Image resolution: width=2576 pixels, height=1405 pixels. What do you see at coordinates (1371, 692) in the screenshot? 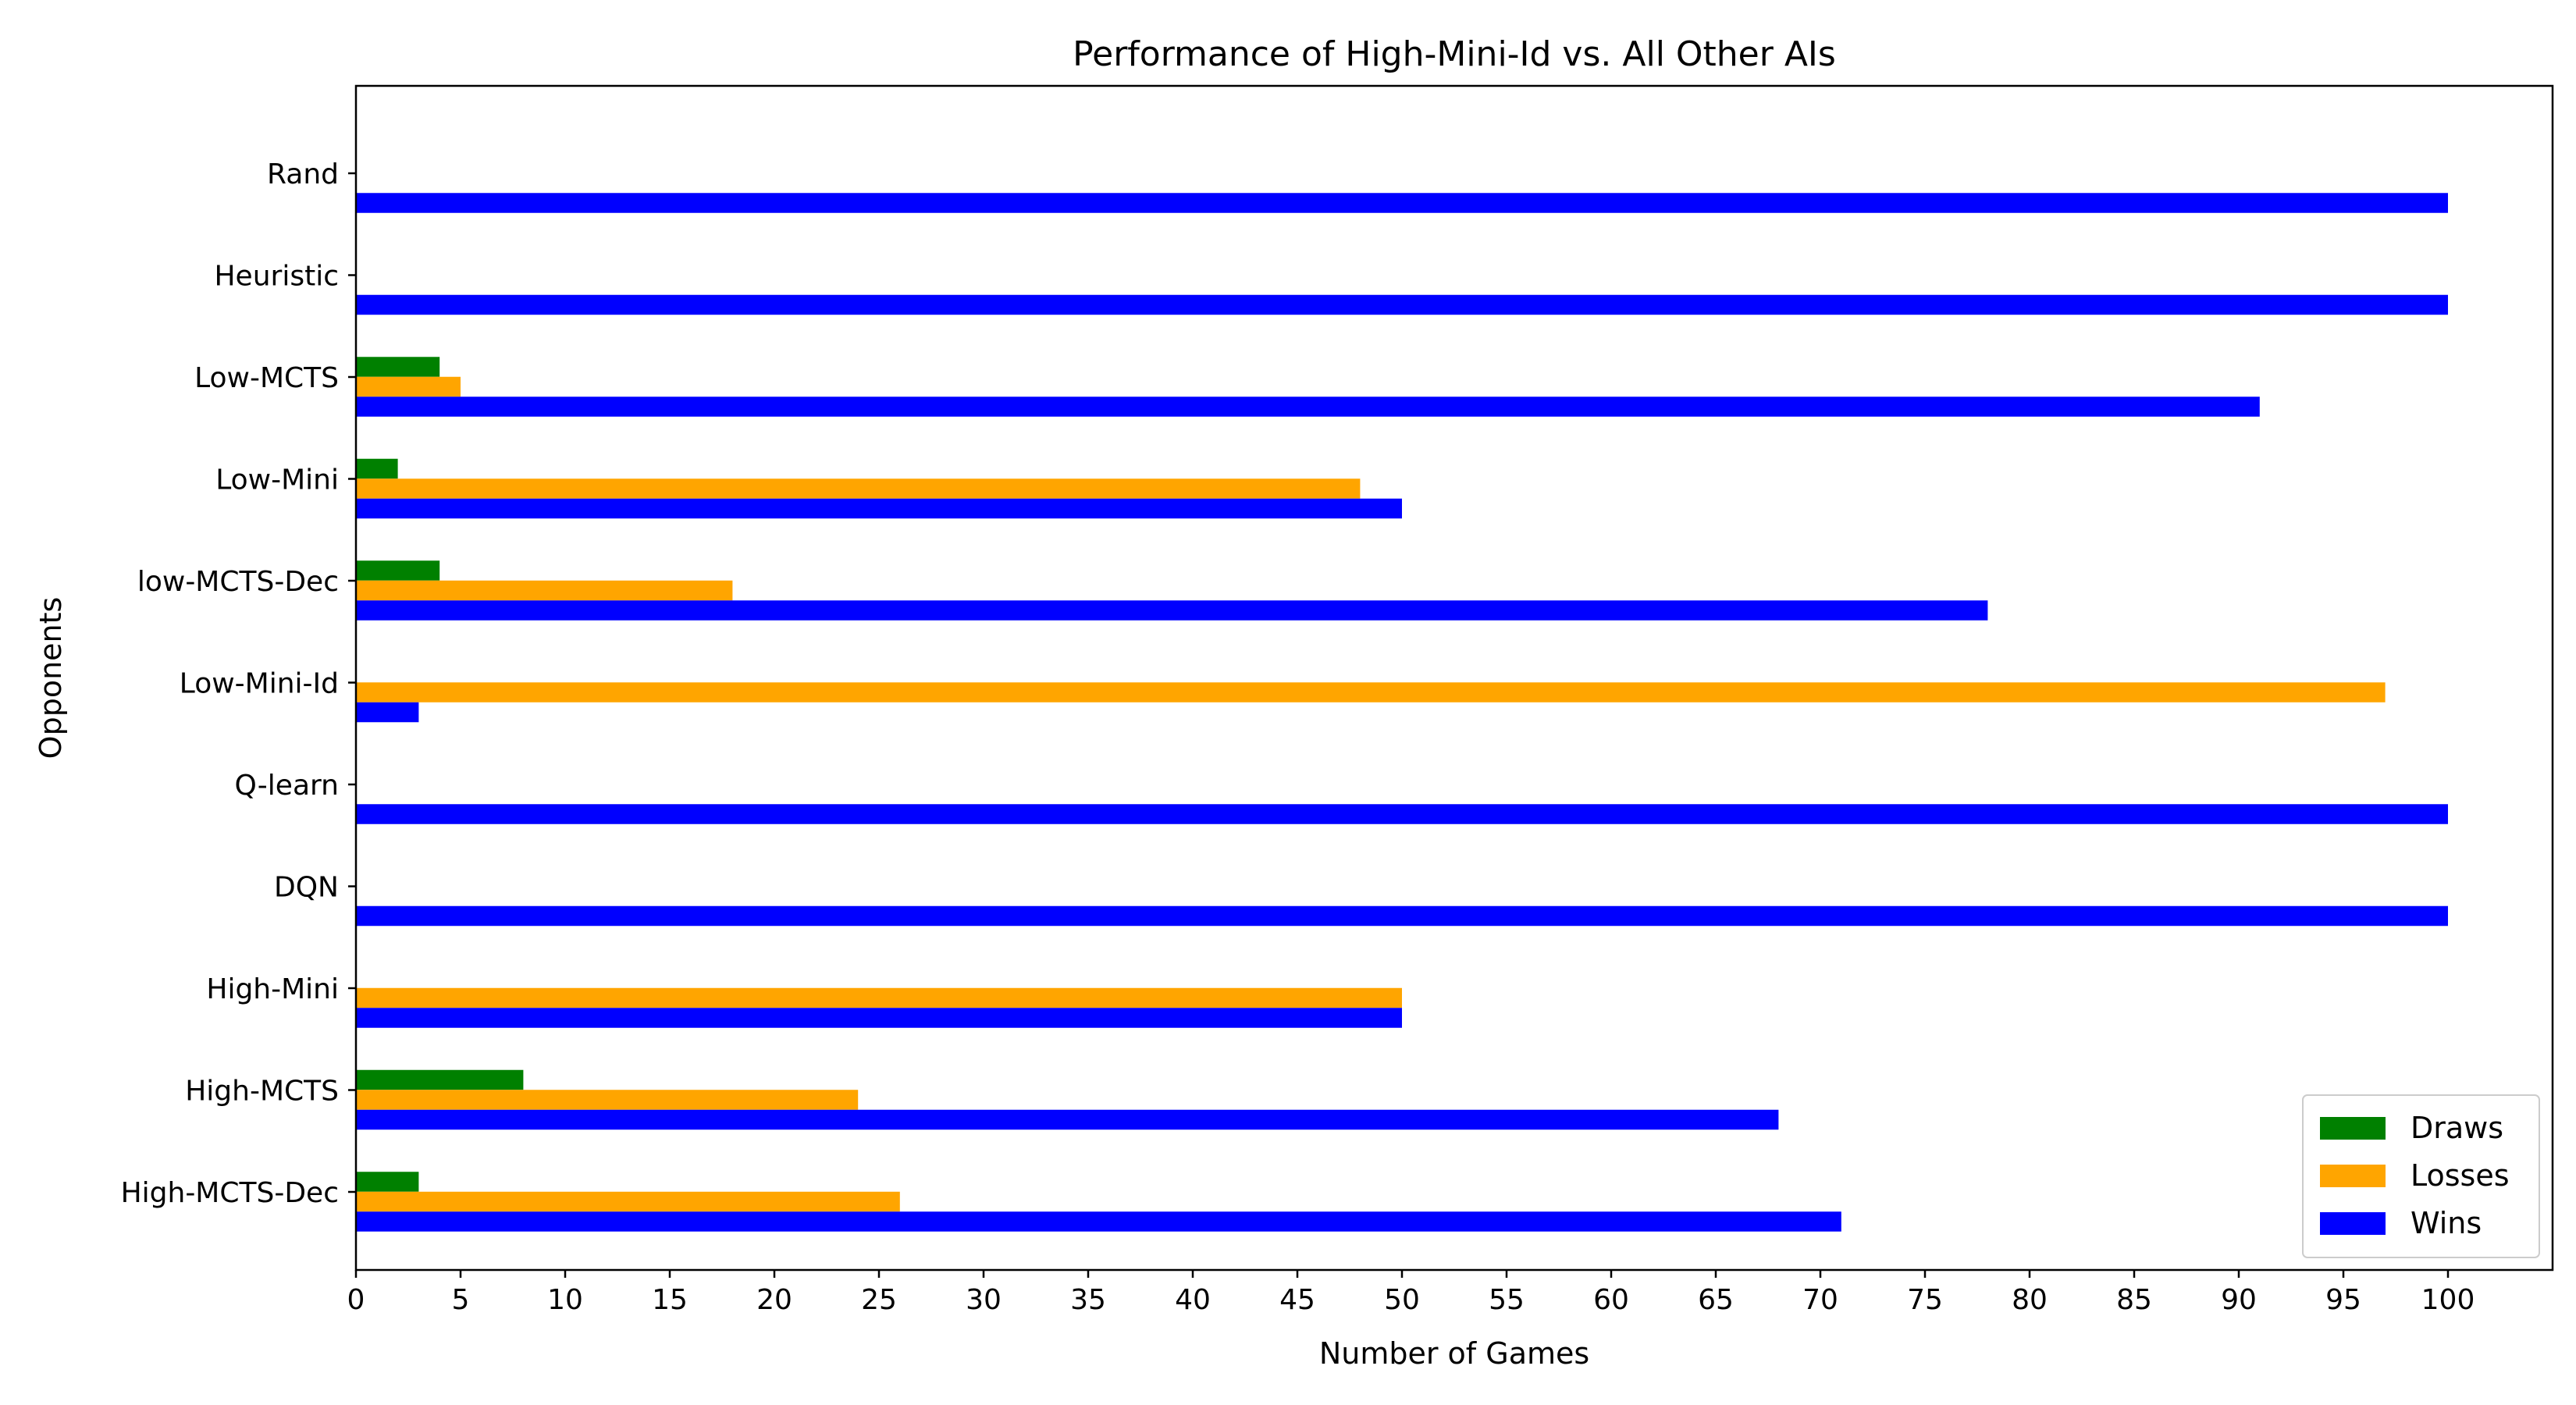
I see `bar-losses-low-mini-id` at bounding box center [1371, 692].